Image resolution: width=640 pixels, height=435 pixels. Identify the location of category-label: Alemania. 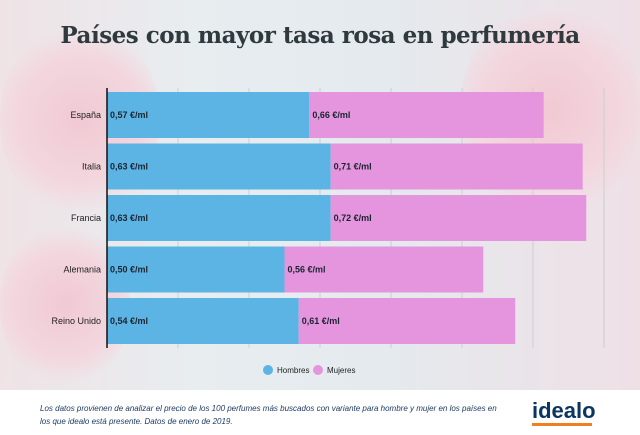
(82, 270).